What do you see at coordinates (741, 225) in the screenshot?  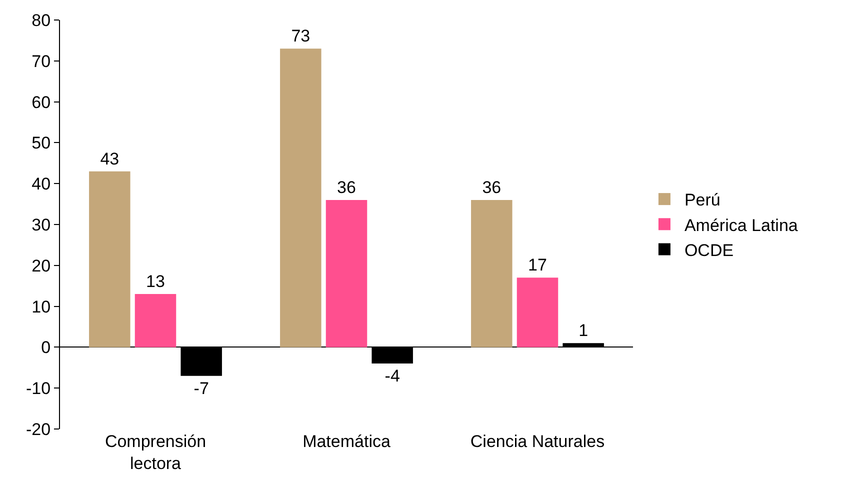 I see `legend-label: América Latina` at bounding box center [741, 225].